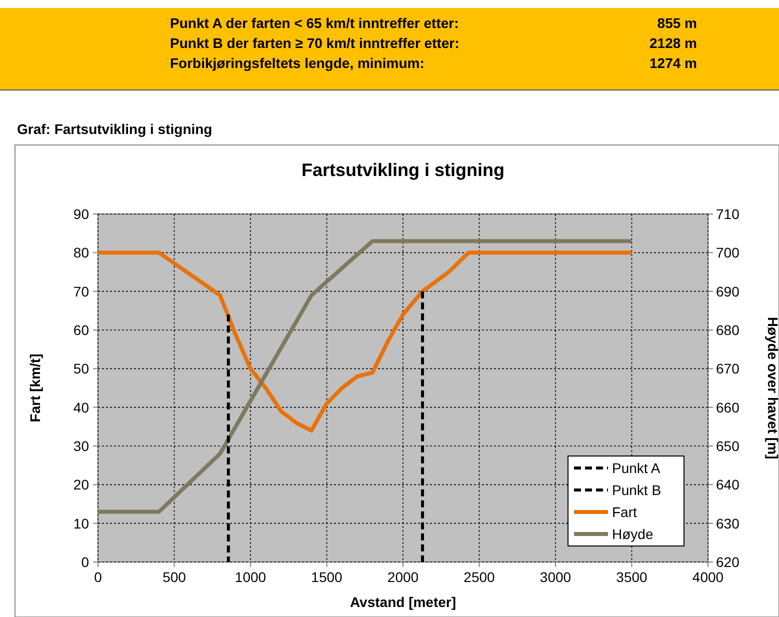 The image size is (779, 617). Describe the element at coordinates (633, 534) in the screenshot. I see `legend-label: Høyde` at that location.